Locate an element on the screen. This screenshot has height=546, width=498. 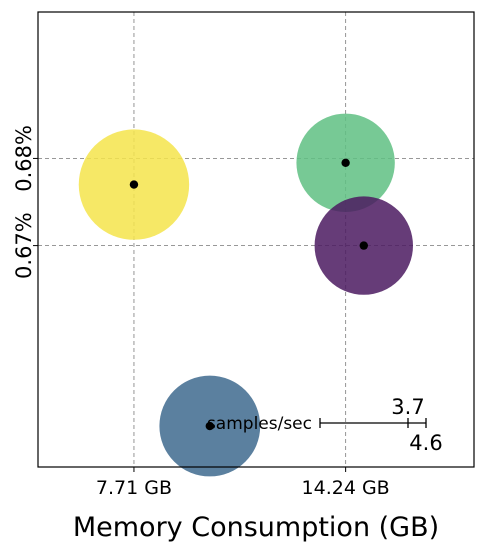
y-tick-label: 0.68% is located at coordinates (24, 158).